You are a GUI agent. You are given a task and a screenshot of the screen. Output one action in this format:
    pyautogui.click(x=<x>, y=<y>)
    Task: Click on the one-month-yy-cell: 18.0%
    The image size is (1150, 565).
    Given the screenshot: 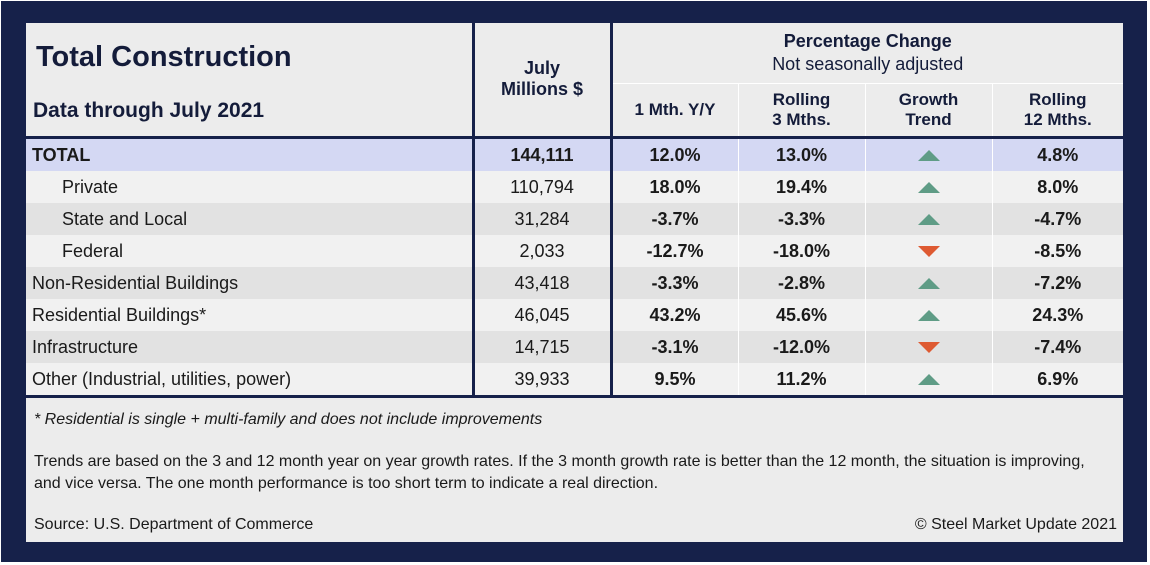 What is the action you would take?
    pyautogui.click(x=673, y=187)
    